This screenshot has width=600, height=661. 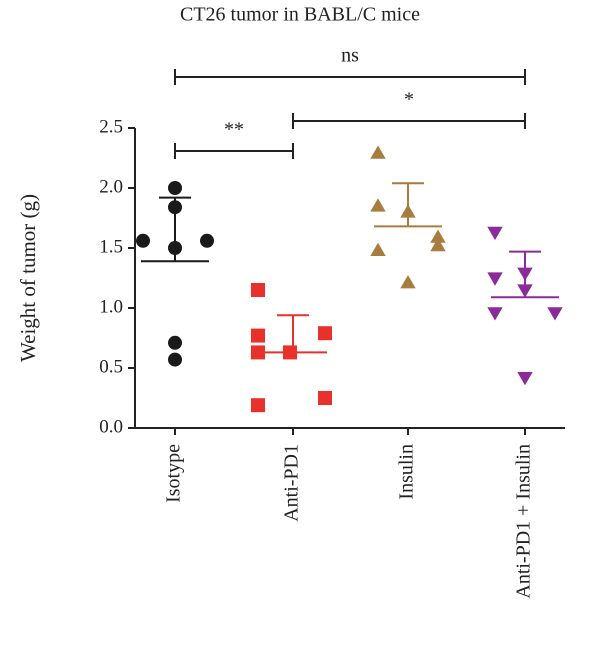 I want to click on x-tick-label: Anti-PD1, so click(x=292, y=483).